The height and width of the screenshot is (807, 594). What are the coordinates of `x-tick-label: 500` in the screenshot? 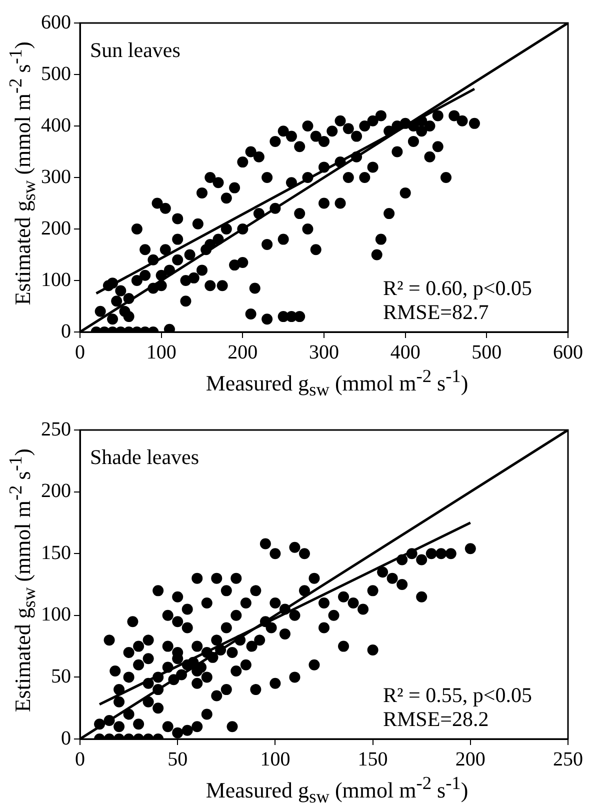 It's located at (487, 352).